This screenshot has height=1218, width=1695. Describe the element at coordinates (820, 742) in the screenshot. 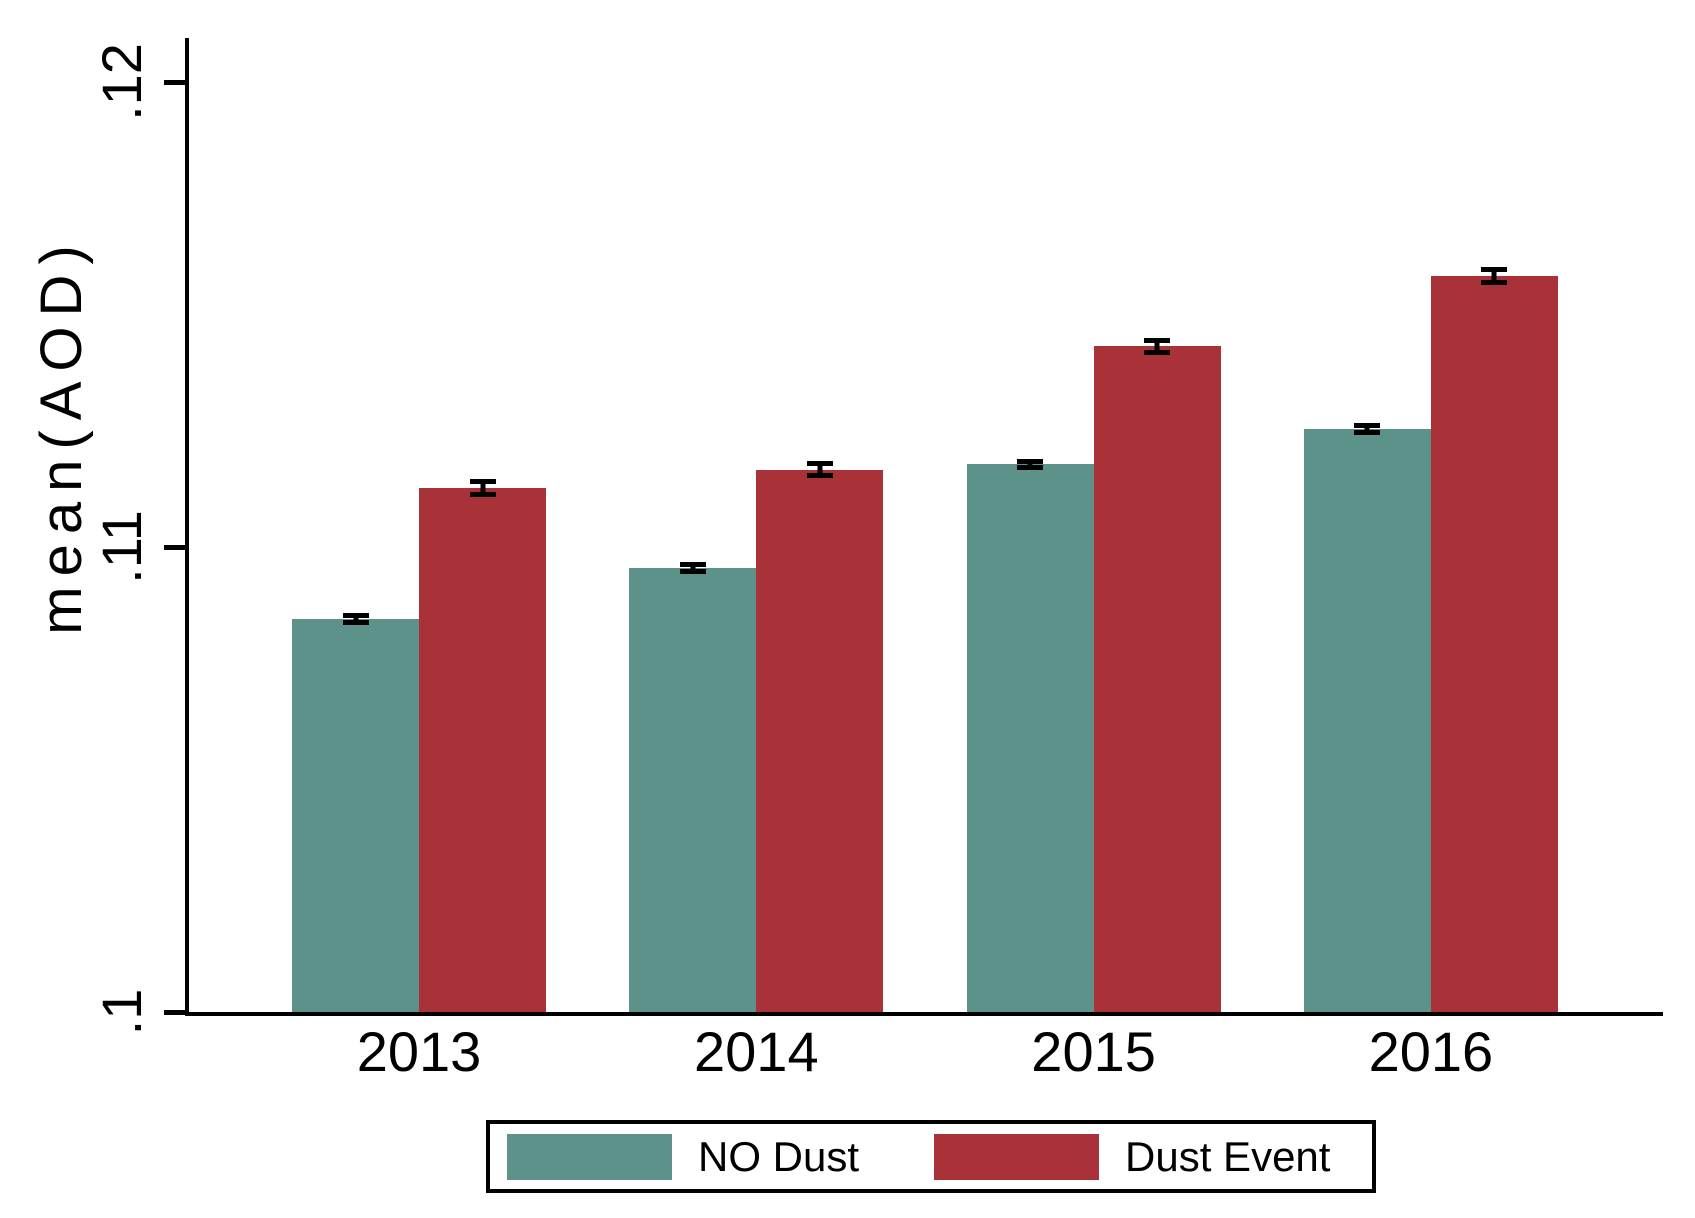

I see `bar-2014-dust-event` at that location.